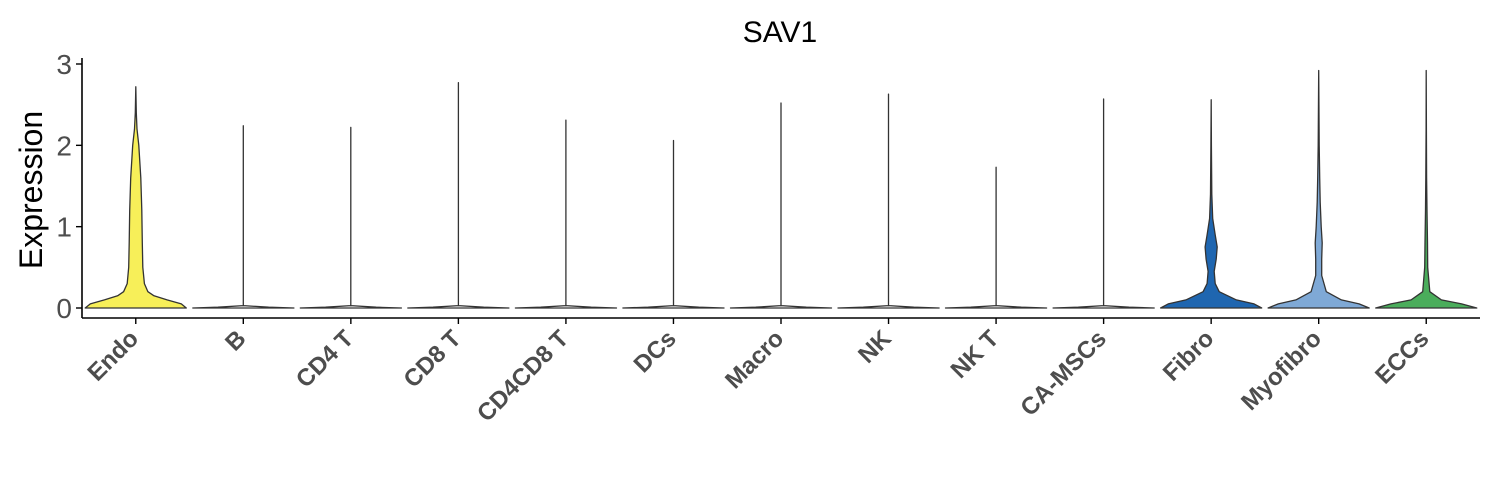  What do you see at coordinates (235, 340) in the screenshot?
I see `x-tick-label: B` at bounding box center [235, 340].